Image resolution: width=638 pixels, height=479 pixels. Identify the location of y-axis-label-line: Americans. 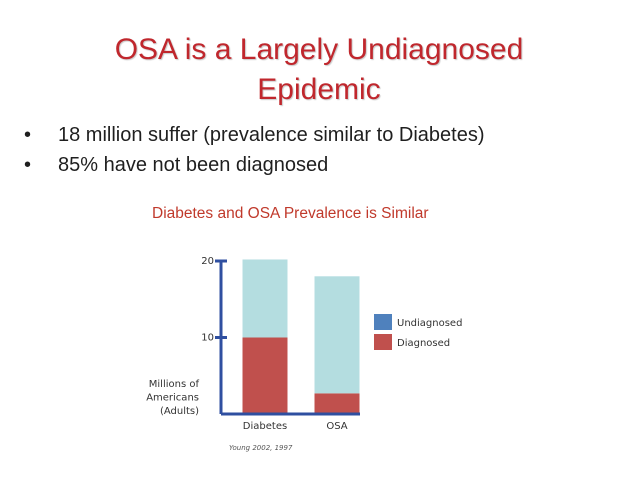
(172, 398).